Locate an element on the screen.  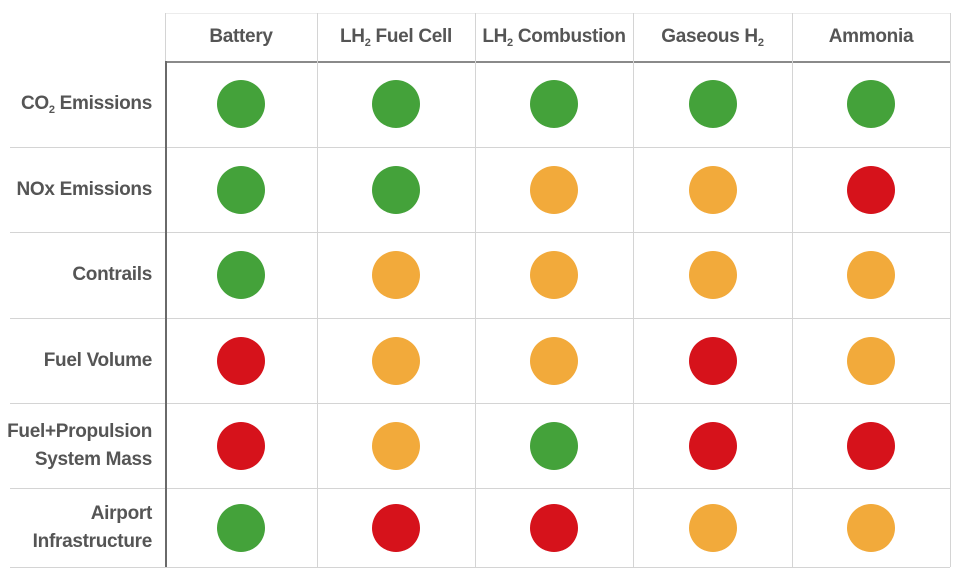
column-header-label: LH2 Combustion is located at coordinates (554, 37).